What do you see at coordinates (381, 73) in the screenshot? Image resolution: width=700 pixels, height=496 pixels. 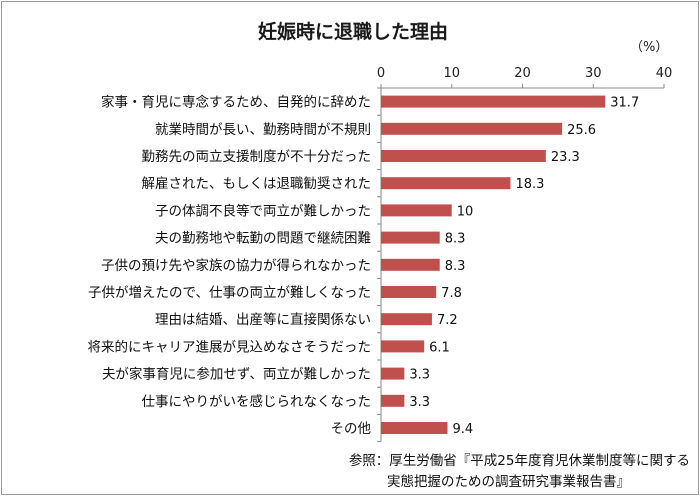 I see `x-tick-label: 0` at bounding box center [381, 73].